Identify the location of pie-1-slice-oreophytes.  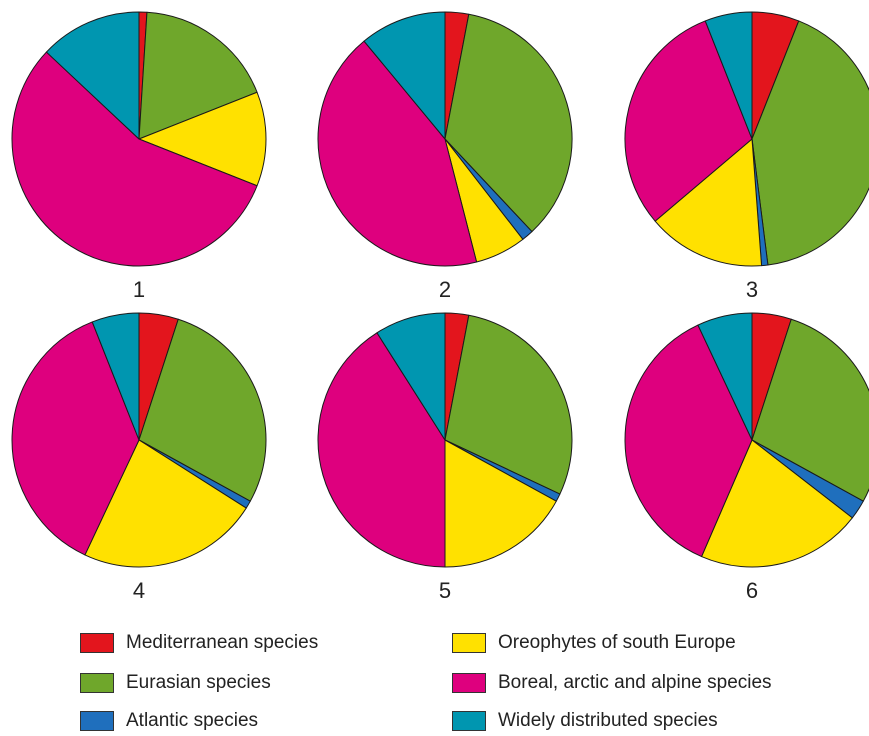
(202, 139).